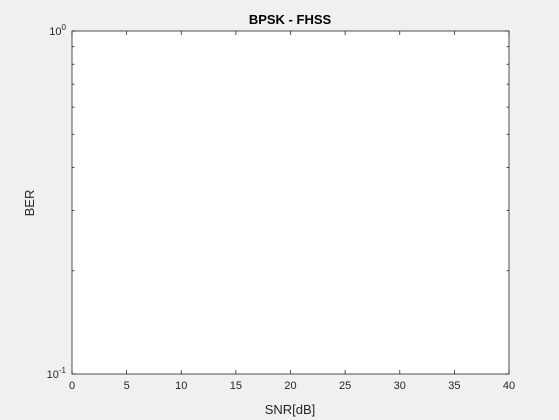 The image size is (559, 420). I want to click on x-tick-labels: 0 5 10 15 20 25 30 35 40, so click(292, 386).